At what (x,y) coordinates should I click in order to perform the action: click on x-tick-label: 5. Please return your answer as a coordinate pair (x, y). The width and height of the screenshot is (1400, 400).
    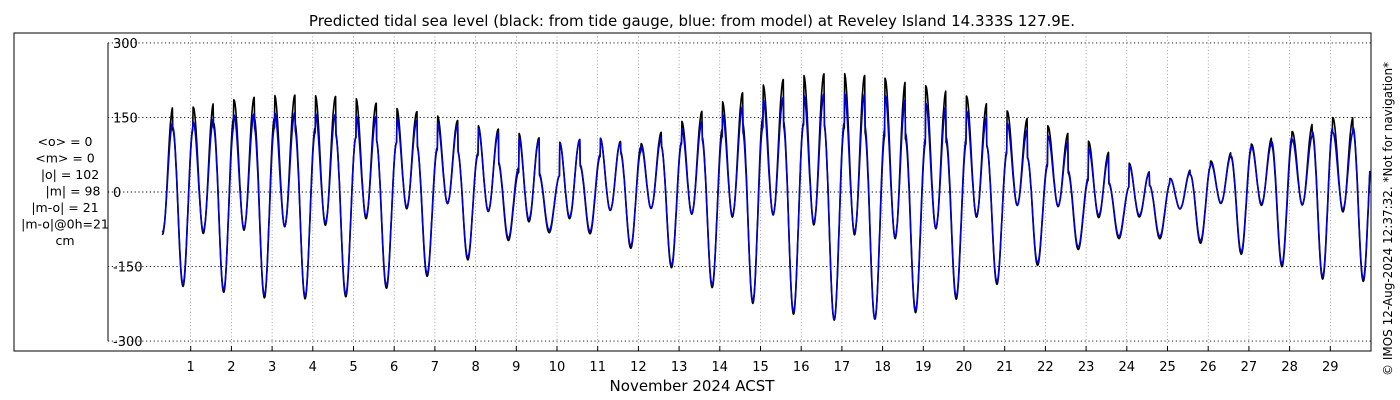
    Looking at the image, I should click on (353, 367).